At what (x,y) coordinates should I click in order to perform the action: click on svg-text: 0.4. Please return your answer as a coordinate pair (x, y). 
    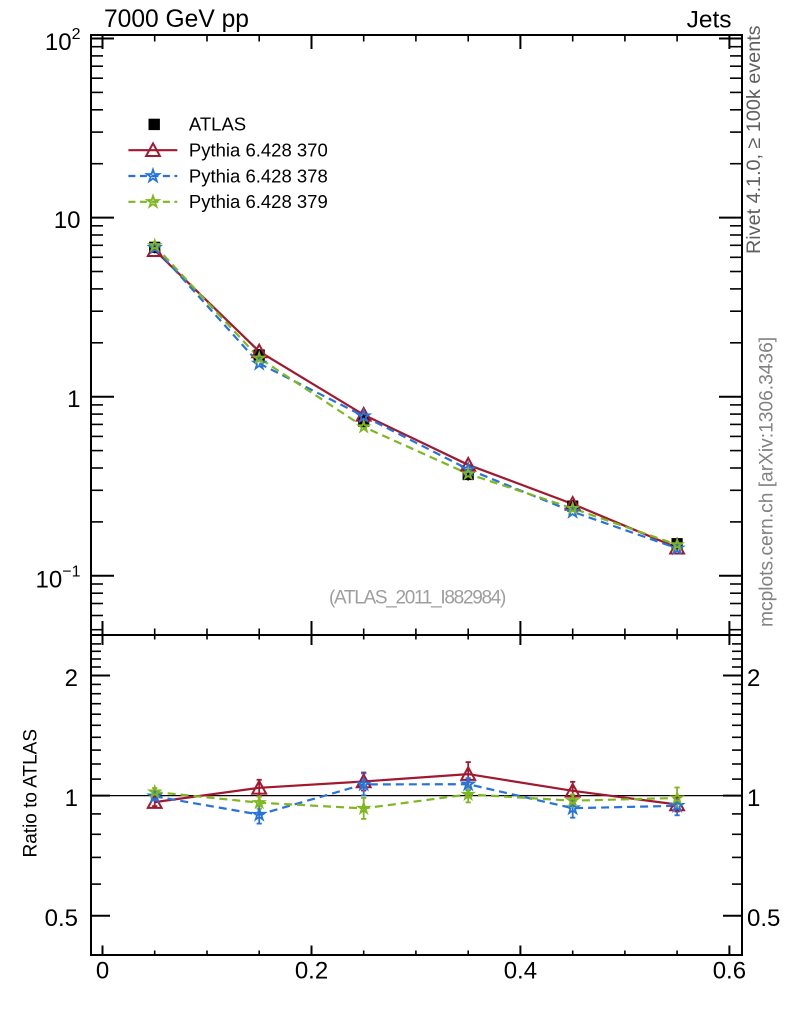
    Looking at the image, I should click on (520, 971).